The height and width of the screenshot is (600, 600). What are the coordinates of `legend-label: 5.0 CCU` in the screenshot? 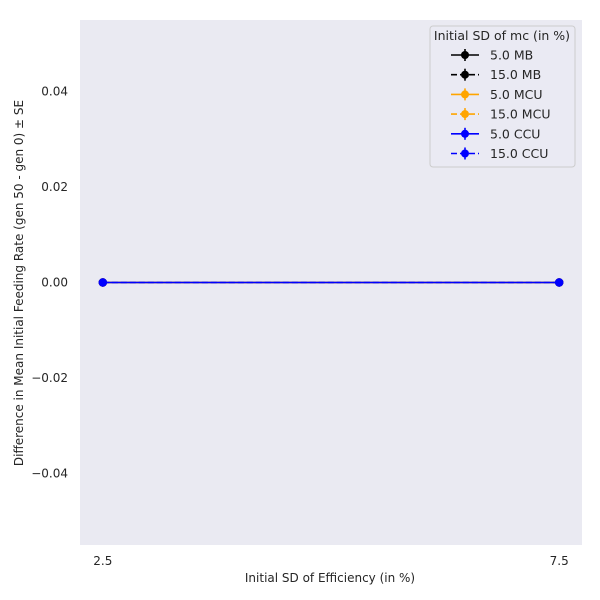 It's located at (515, 133).